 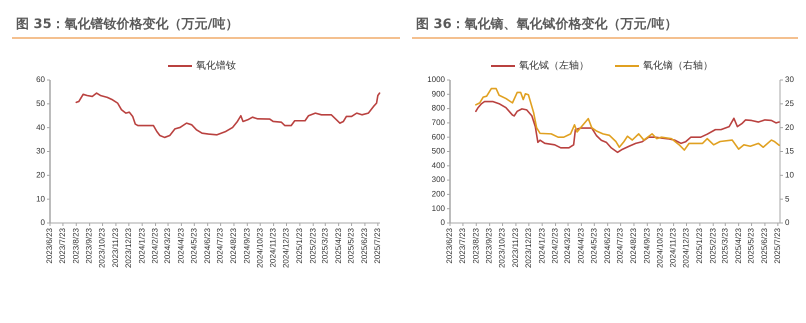 I want to click on y-tick-label: 40, so click(x=41, y=127).